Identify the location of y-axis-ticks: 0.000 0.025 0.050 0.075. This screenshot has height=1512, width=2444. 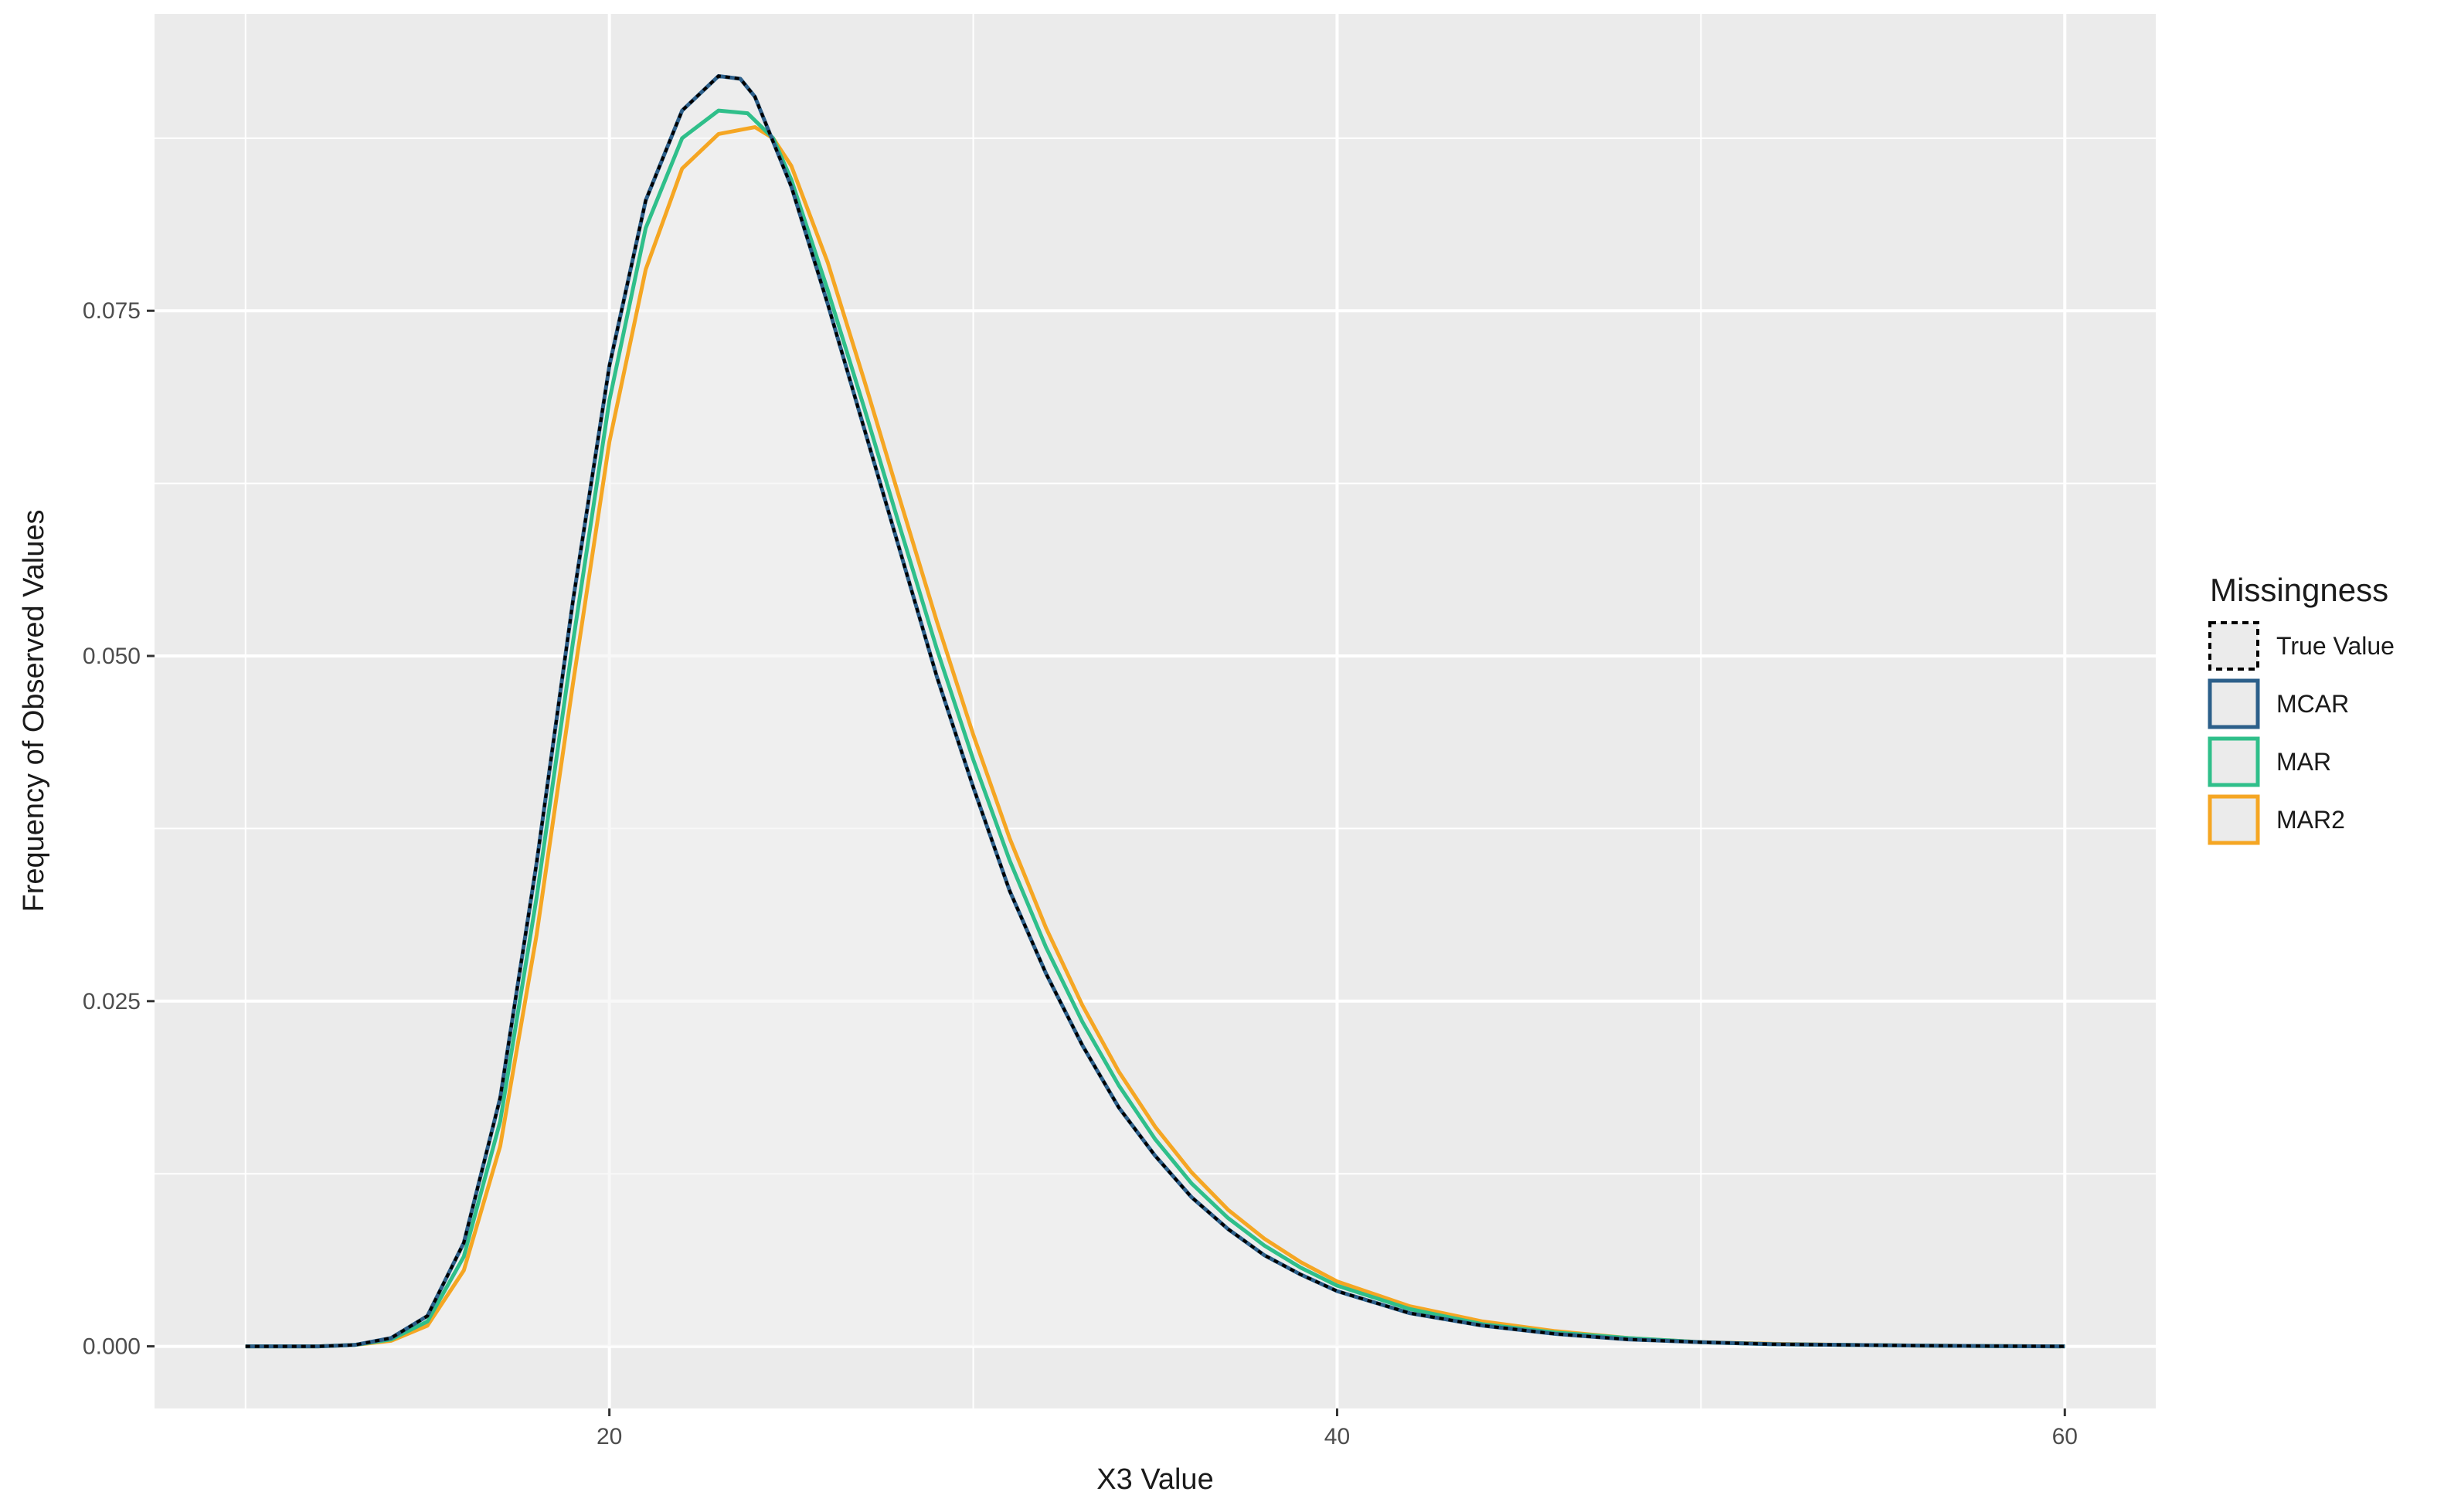
(119, 829).